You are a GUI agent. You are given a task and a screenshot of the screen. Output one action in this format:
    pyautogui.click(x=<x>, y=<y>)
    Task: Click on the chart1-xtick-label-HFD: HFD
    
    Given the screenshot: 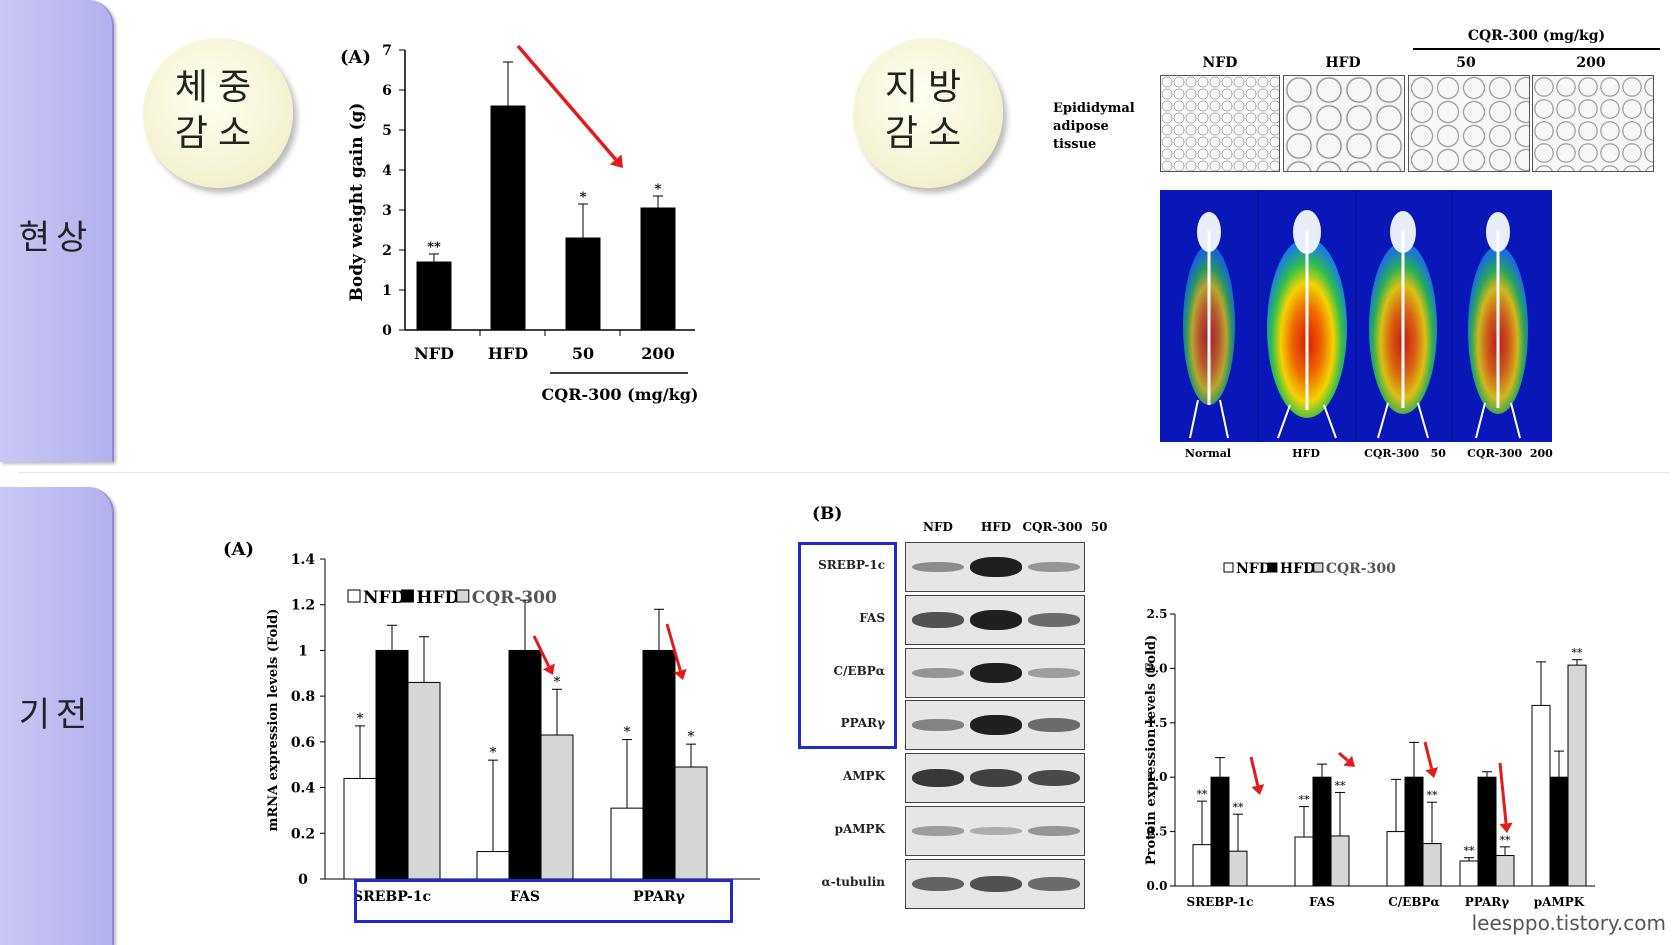 What is the action you would take?
    pyautogui.click(x=508, y=353)
    